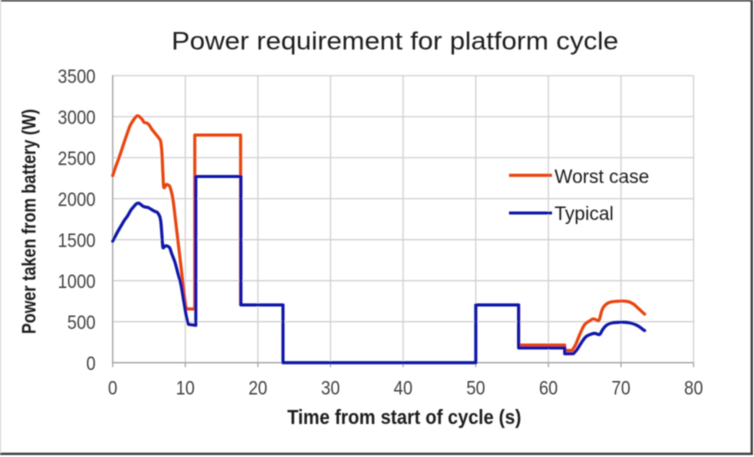 This screenshot has width=754, height=457. Describe the element at coordinates (602, 177) in the screenshot. I see `svg-text: Worst case` at that location.